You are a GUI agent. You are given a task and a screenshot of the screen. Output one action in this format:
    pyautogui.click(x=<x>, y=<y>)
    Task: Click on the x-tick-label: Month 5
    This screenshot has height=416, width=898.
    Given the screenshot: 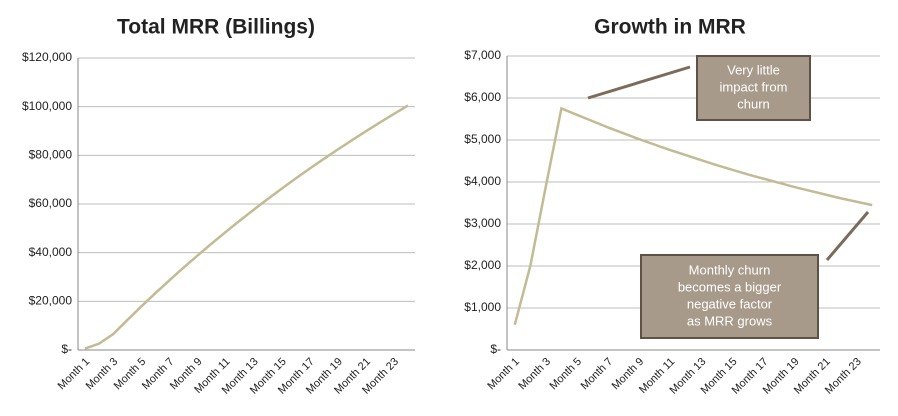 What is the action you would take?
    pyautogui.click(x=566, y=374)
    